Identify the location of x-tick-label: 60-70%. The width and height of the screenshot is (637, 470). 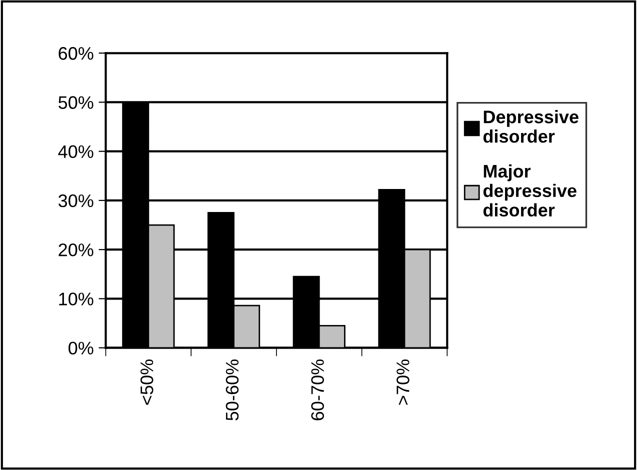
(317, 390).